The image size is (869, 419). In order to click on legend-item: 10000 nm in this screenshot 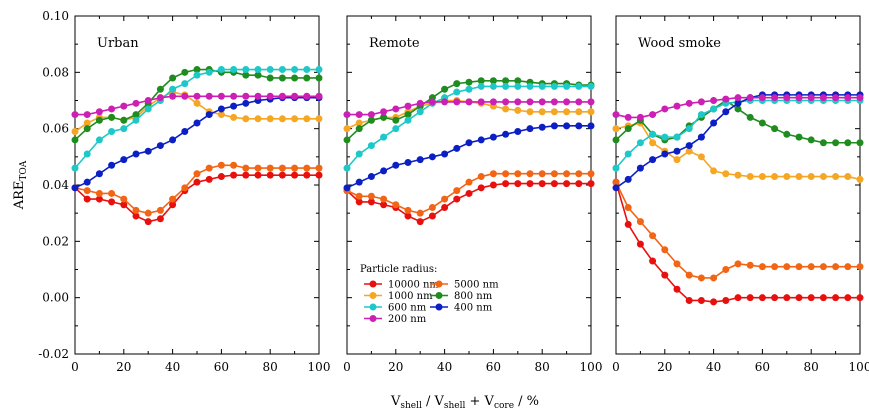, I will do `click(401, 285)`.